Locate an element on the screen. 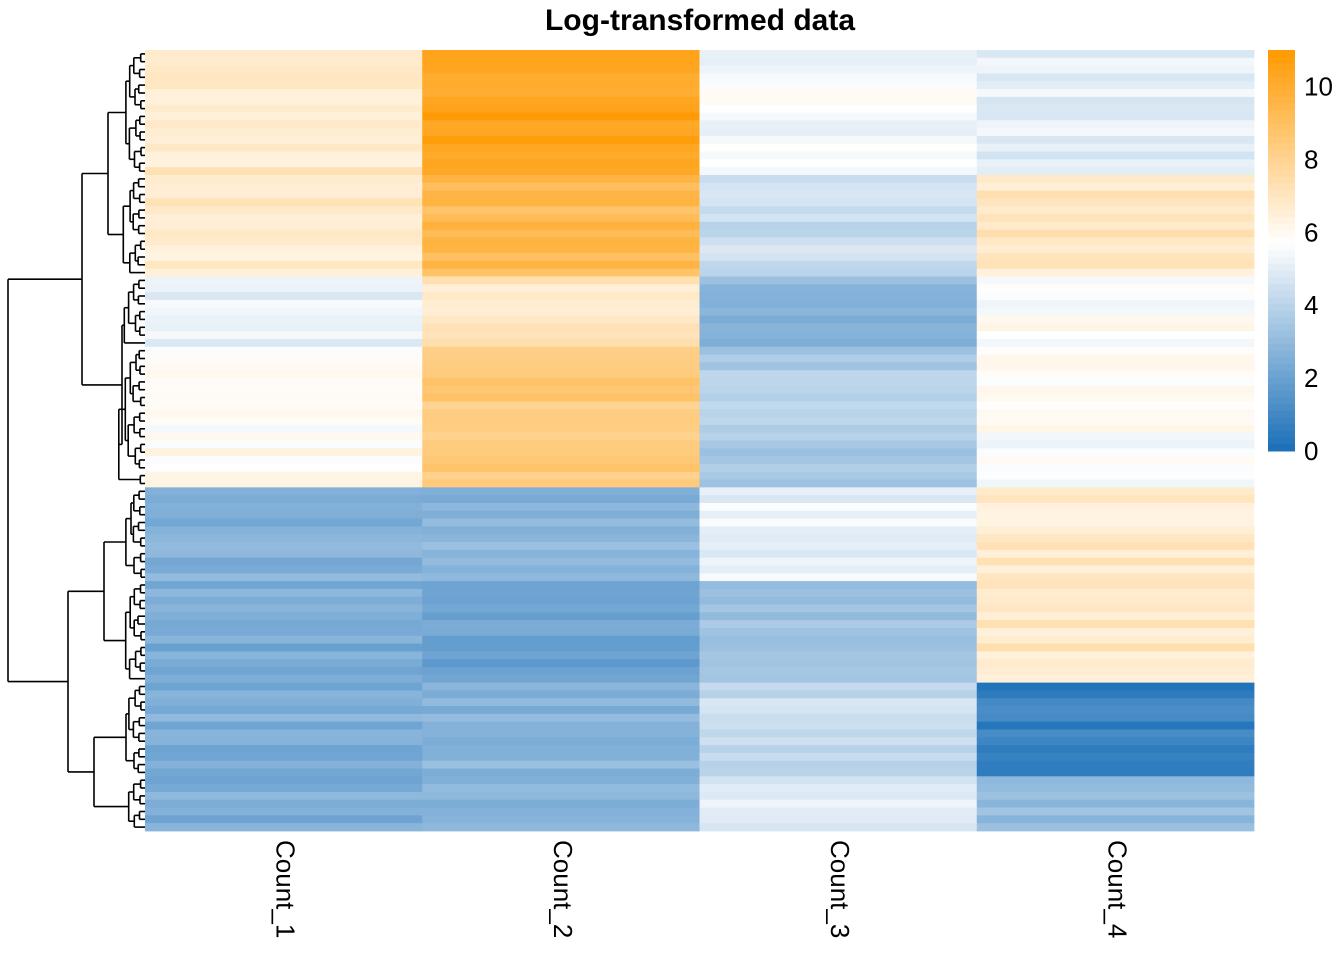 This screenshot has width=1344, height=960. column-labels: Count_1 Count_2 Count_3 Count_4 is located at coordinates (702, 889).